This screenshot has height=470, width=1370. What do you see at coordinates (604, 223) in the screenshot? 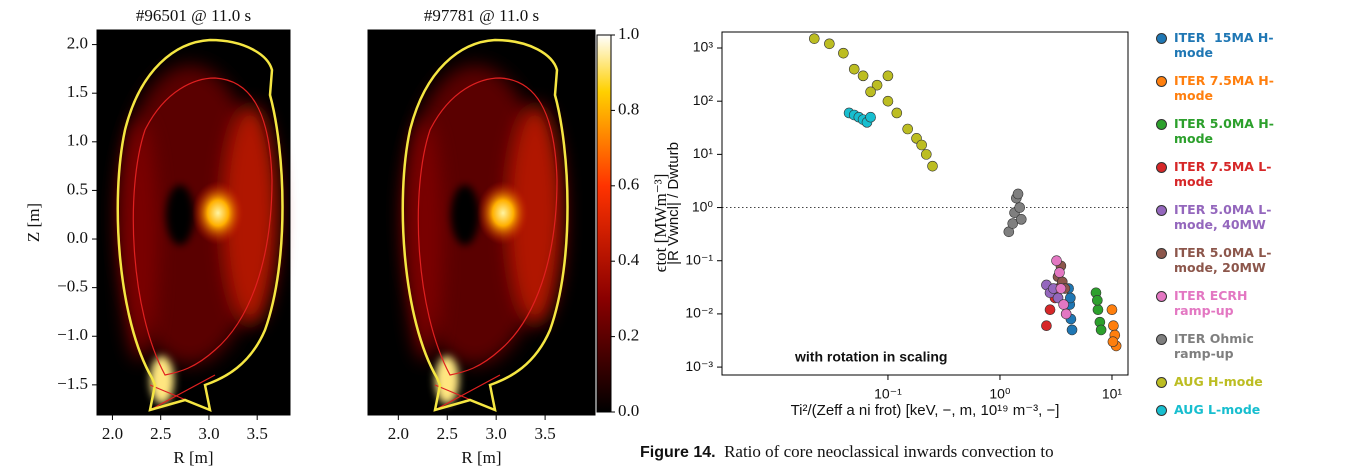
I see `colorbar` at bounding box center [604, 223].